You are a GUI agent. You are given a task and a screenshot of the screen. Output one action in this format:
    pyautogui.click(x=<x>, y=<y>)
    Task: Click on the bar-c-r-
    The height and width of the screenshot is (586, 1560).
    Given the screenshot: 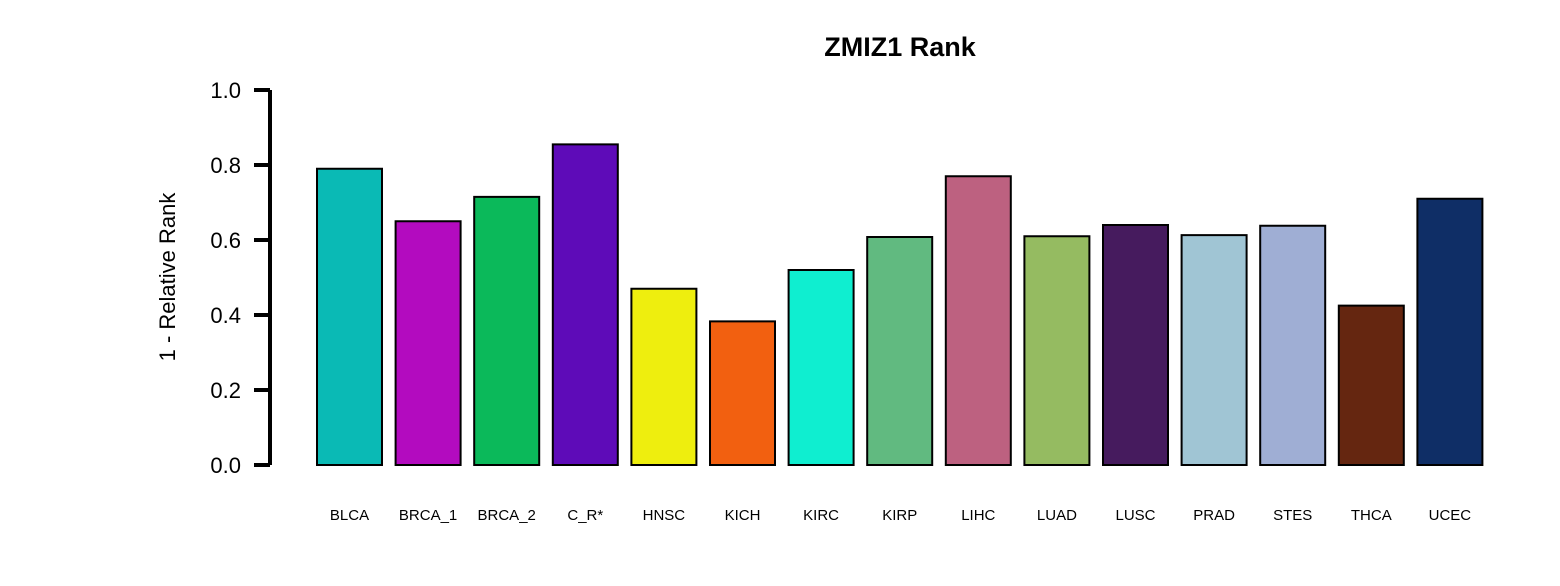 What is the action you would take?
    pyautogui.click(x=585, y=304)
    